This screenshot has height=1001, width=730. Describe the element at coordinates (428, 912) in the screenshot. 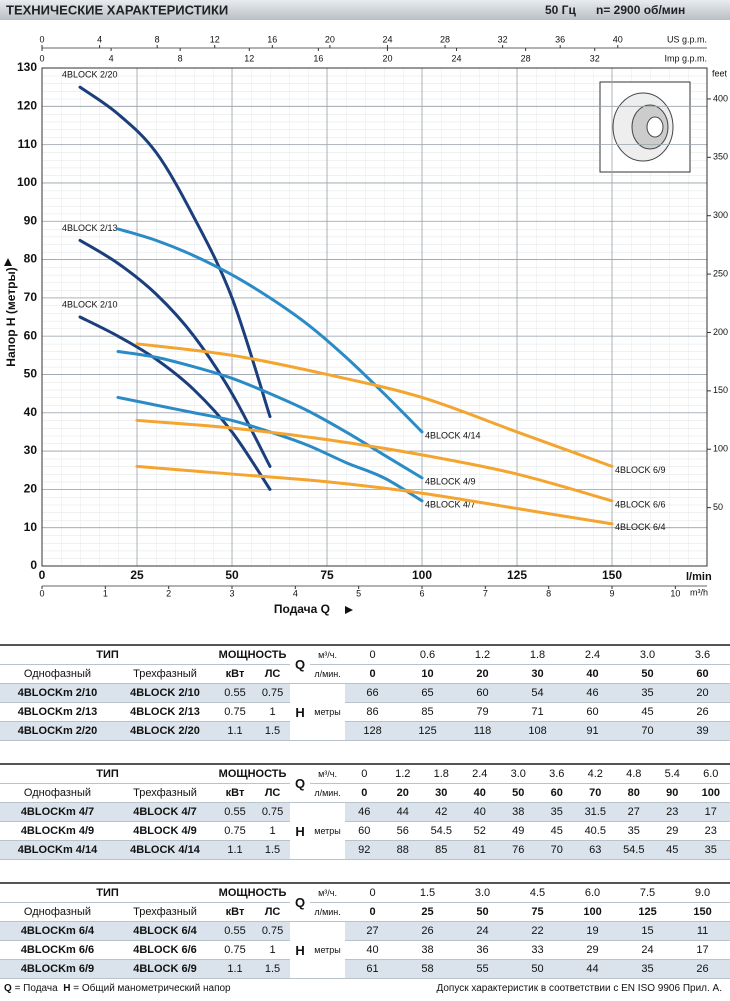

I see `flow-lmin: 25` at that location.